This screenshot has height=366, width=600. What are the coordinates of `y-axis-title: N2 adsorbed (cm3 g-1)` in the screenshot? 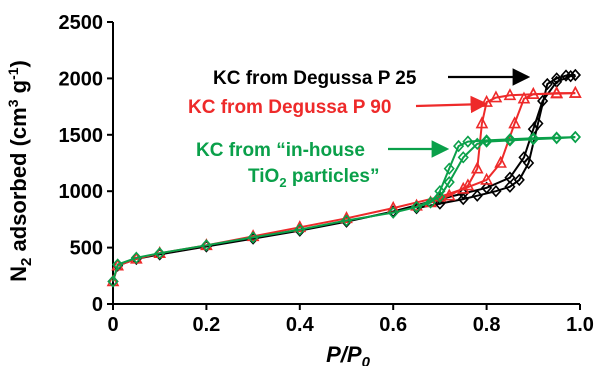 It's located at (20, 171).